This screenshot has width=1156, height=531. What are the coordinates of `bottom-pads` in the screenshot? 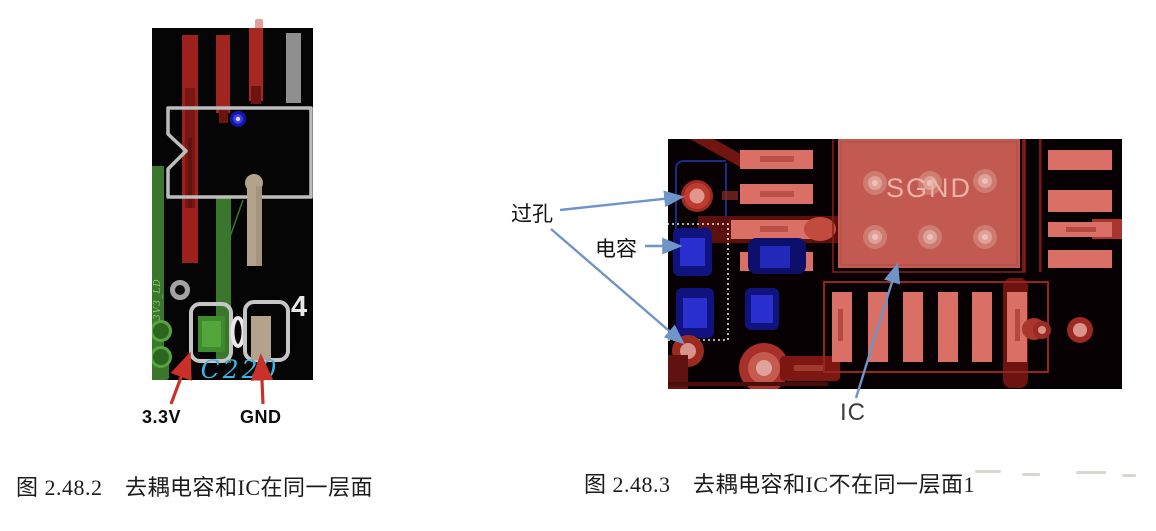 It's located at (929, 327).